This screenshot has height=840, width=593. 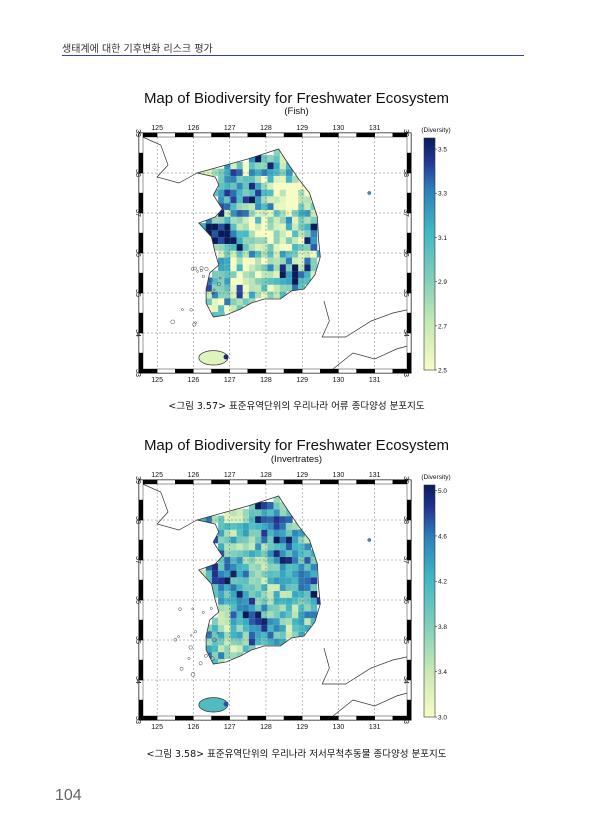 I want to click on colorbar-label: (Diversity), so click(x=435, y=477).